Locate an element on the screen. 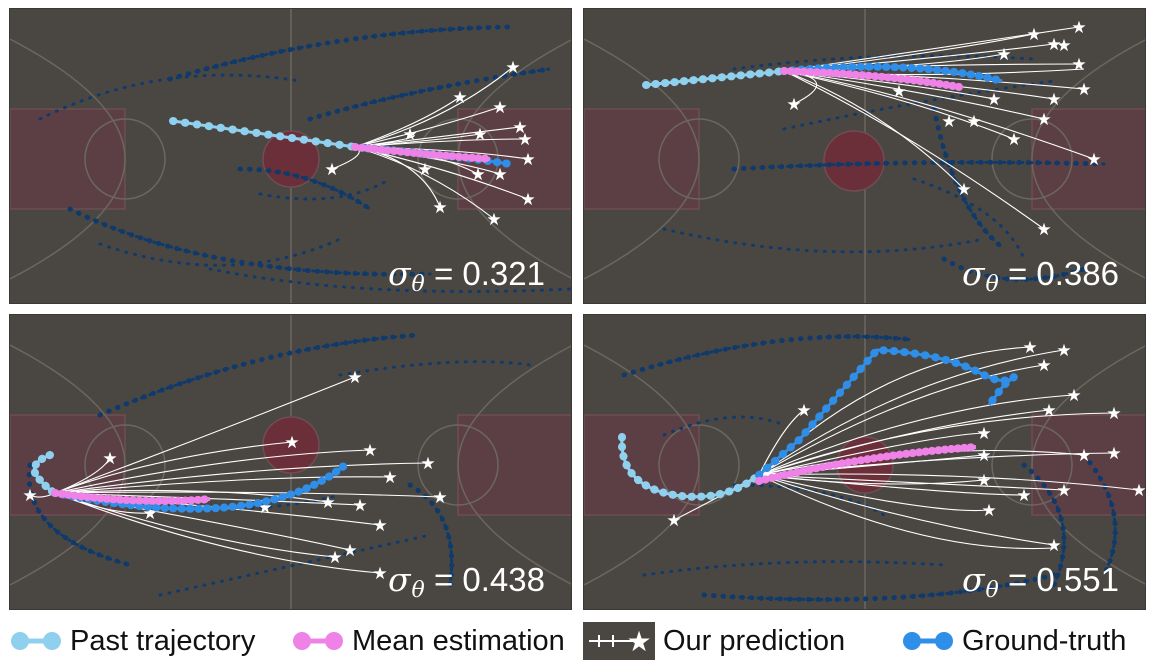  sigma-label: σθ = 0.386 is located at coordinates (1040, 275).